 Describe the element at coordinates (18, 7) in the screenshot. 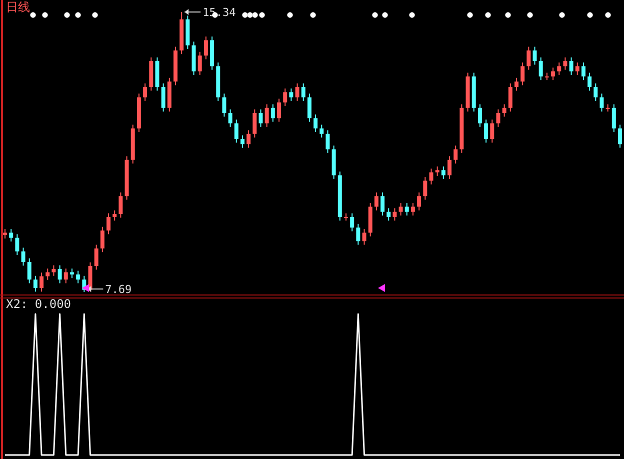

I see `chart-title: 日线` at that location.